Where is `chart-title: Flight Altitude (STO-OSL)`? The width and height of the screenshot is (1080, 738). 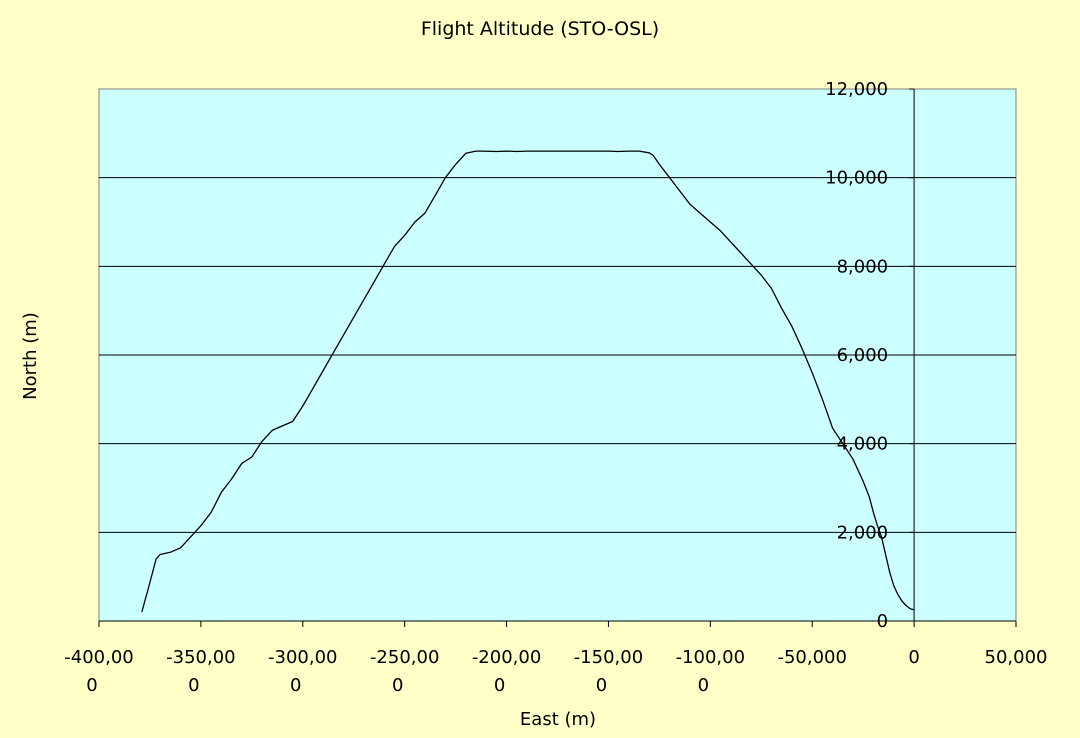 chart-title: Flight Altitude (STO-OSL) is located at coordinates (540, 29).